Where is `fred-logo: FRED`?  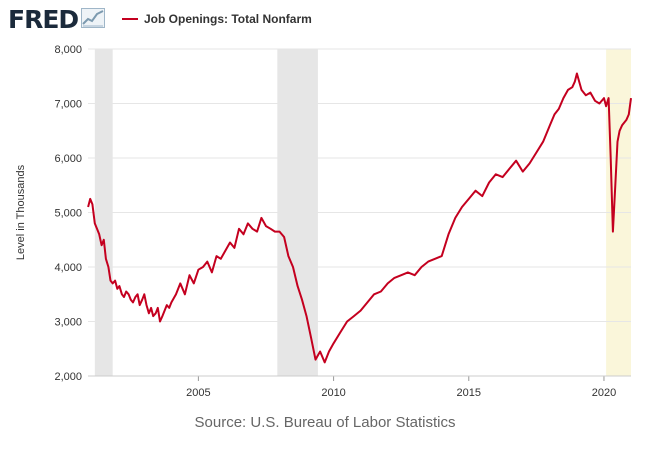 fred-logo: FRED is located at coordinates (57, 19).